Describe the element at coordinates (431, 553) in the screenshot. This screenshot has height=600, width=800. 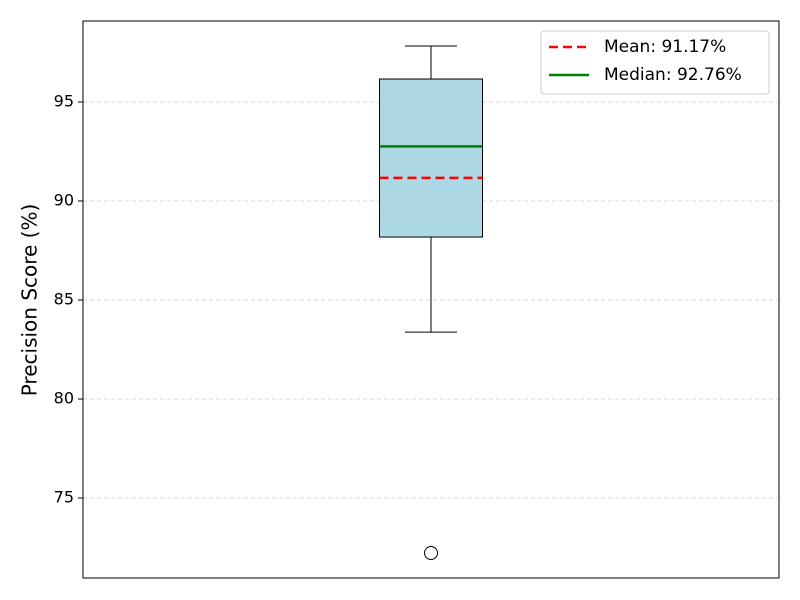
I see `outlier` at that location.